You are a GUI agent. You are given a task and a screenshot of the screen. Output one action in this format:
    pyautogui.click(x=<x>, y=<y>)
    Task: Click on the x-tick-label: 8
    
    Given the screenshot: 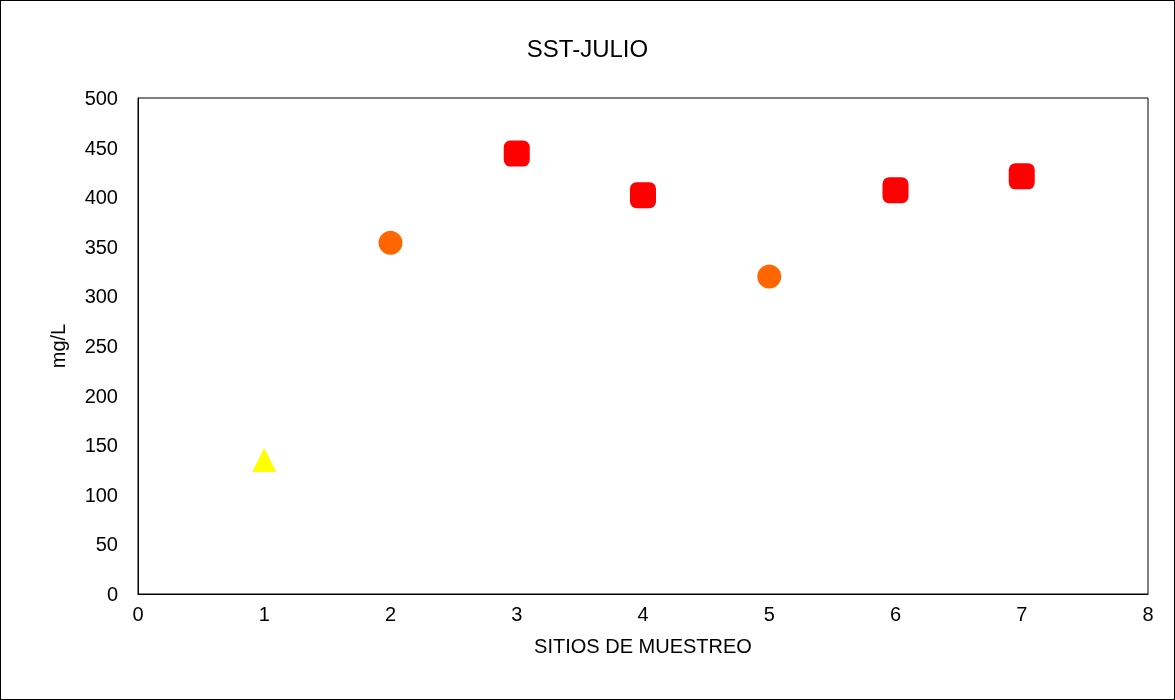 What is the action you would take?
    pyautogui.click(x=1148, y=614)
    